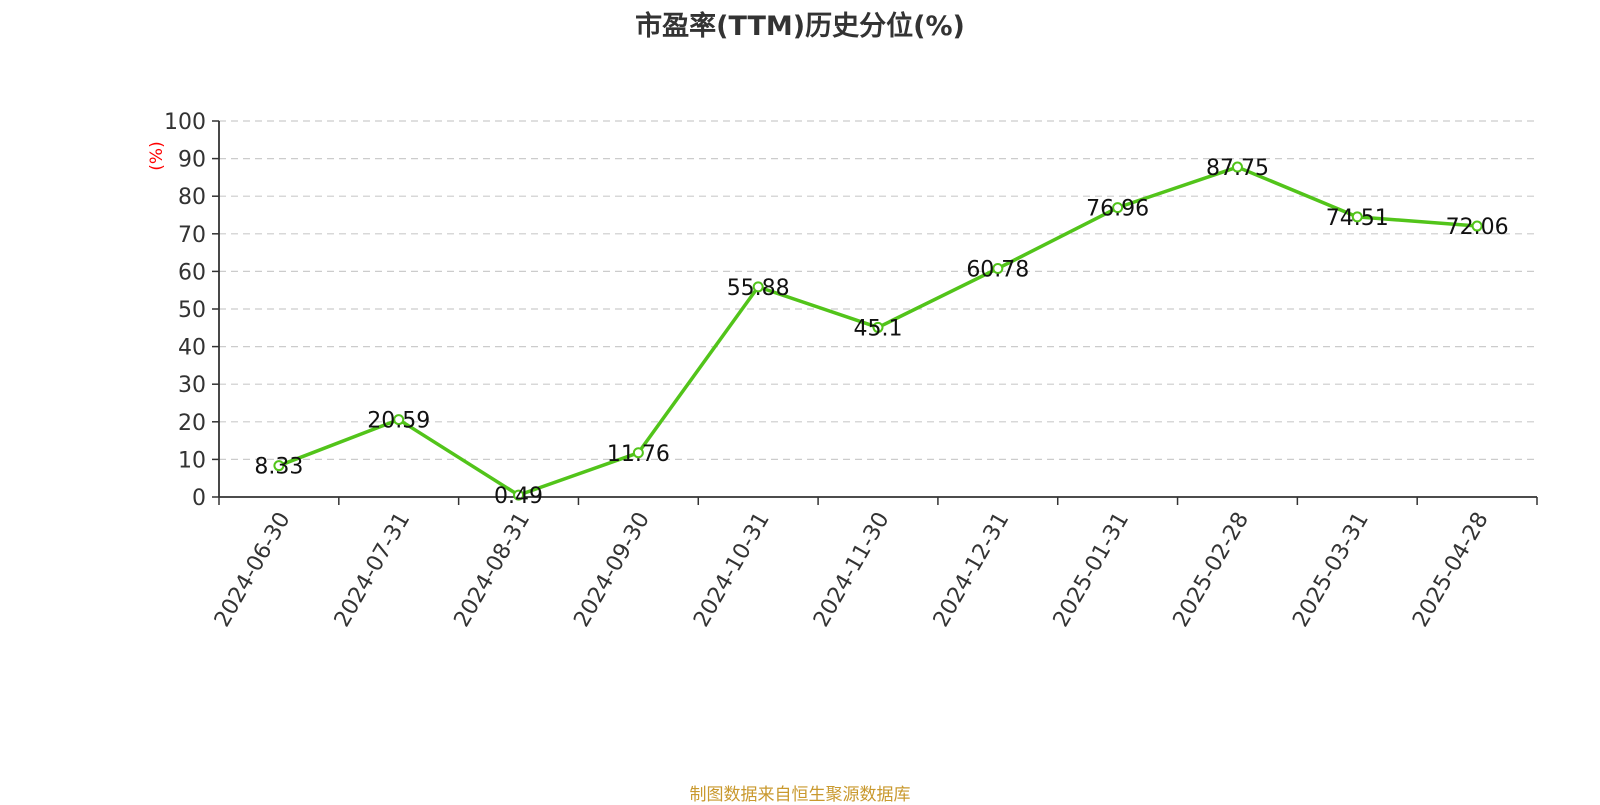 The height and width of the screenshot is (805, 1600). What do you see at coordinates (1092, 569) in the screenshot?
I see `x-tick-label: 2025-01-31` at bounding box center [1092, 569].